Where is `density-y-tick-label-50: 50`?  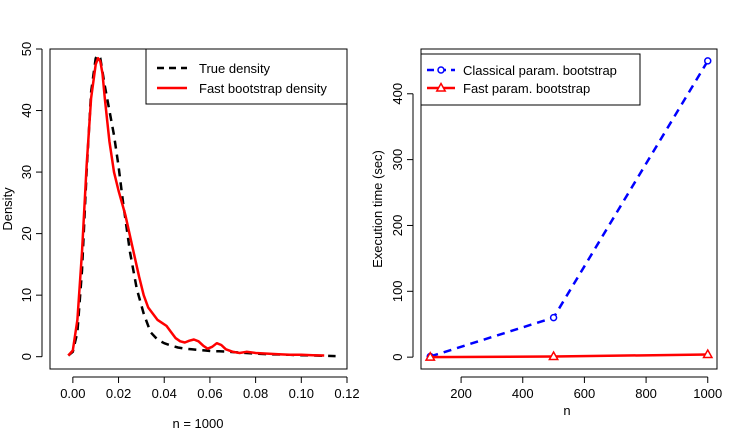 density-y-tick-label-50: 50 is located at coordinates (26, 49).